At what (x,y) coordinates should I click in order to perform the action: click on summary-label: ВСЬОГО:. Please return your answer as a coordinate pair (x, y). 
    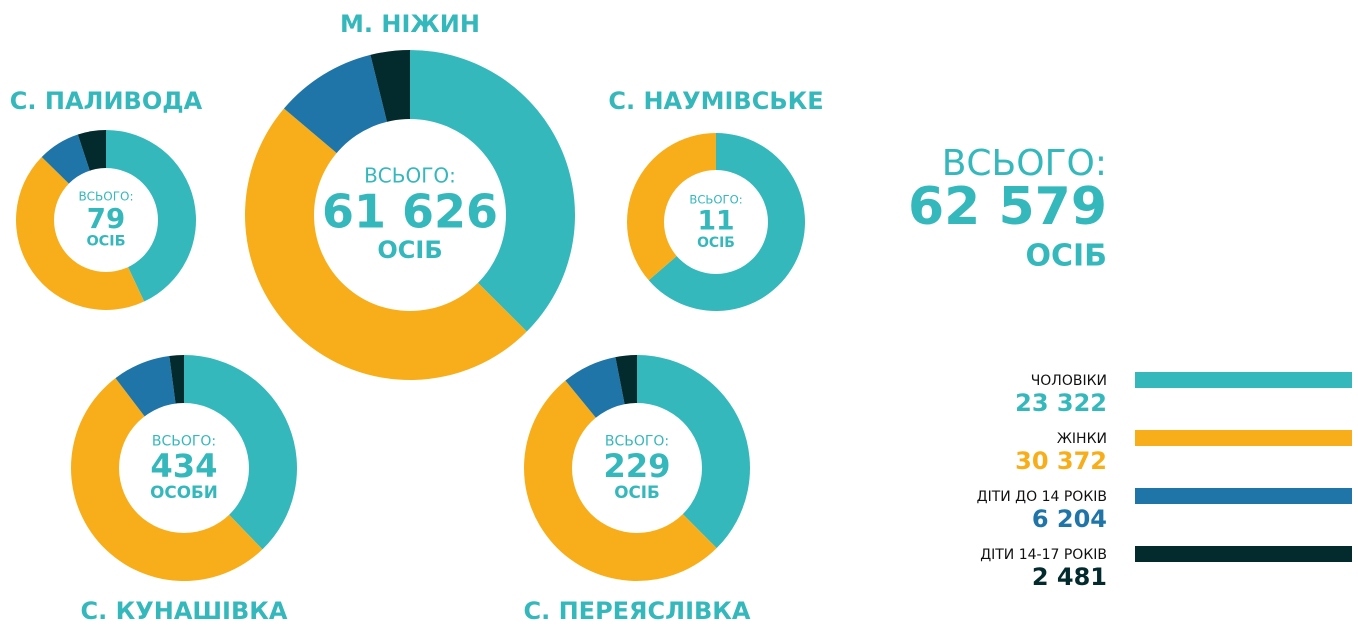
    Looking at the image, I should click on (1024, 163).